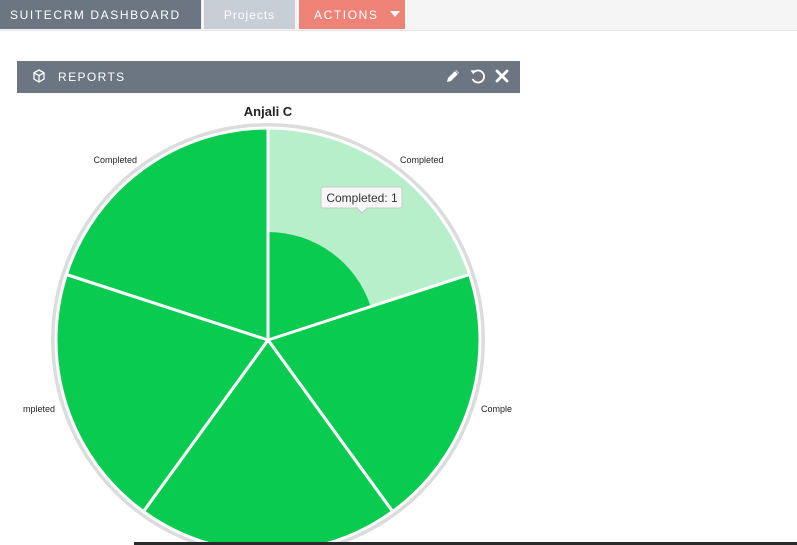 The width and height of the screenshot is (797, 545). I want to click on close-icon, so click(502, 76).